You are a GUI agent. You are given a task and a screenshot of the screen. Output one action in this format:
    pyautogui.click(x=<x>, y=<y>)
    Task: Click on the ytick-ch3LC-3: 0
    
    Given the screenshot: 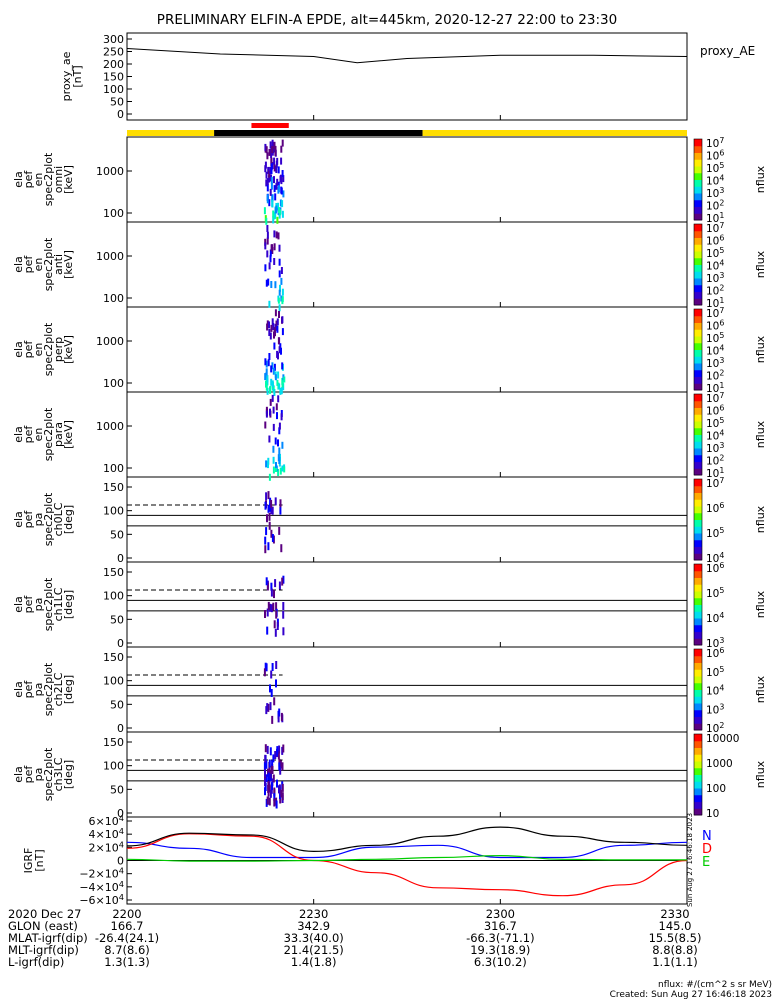 What is the action you would take?
    pyautogui.click(x=120, y=813)
    